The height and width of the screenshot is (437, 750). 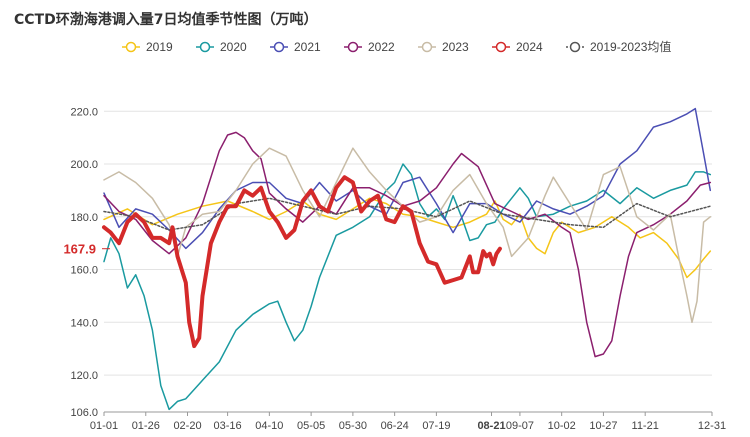 What do you see at coordinates (630, 46) in the screenshot?
I see `legend-label: 2019-2023均值` at bounding box center [630, 46].